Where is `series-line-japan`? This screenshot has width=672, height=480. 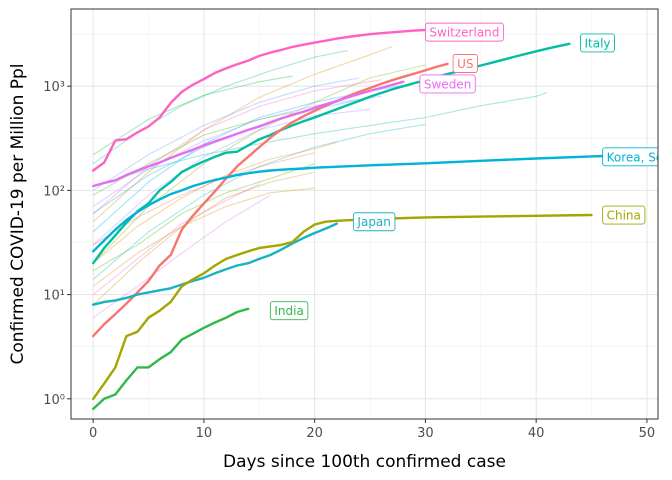
series-line-japan is located at coordinates (215, 264).